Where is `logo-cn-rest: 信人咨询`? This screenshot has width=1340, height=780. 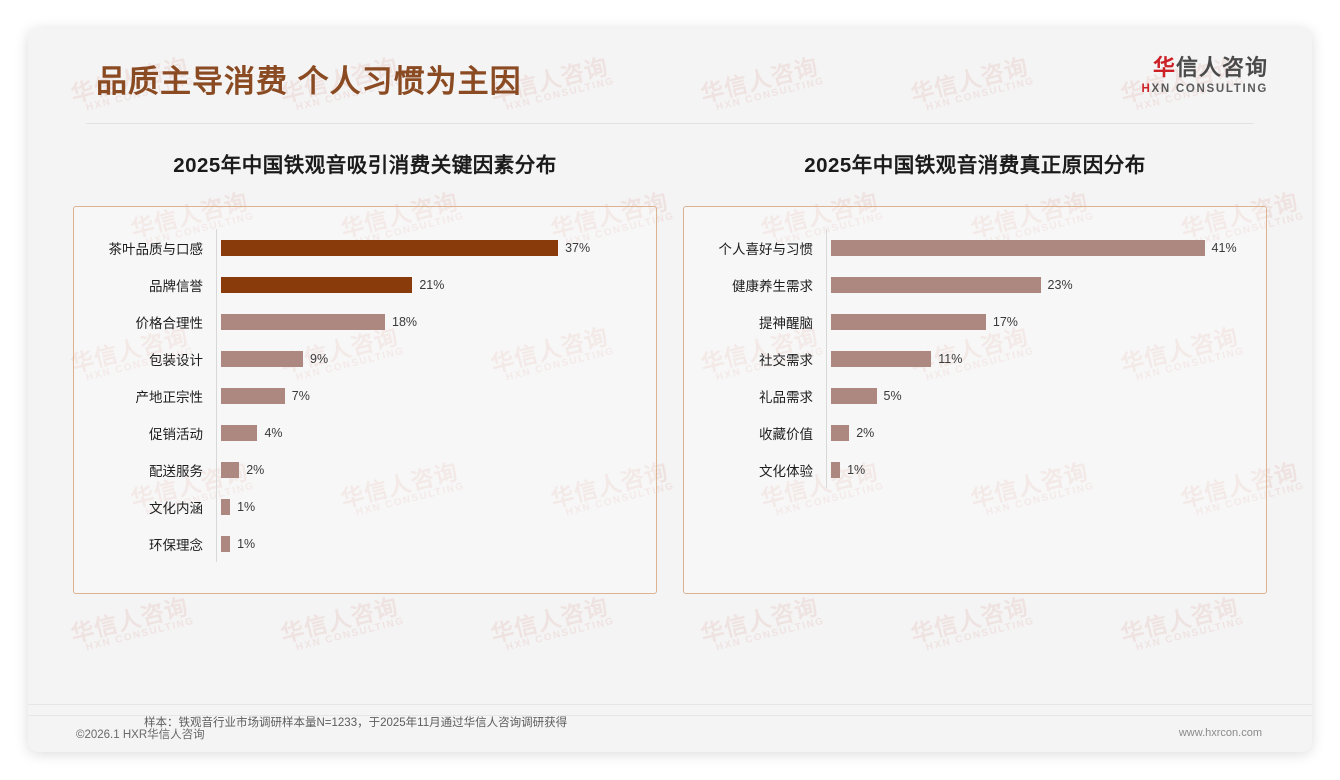
logo-cn-rest: 信人咨询 is located at coordinates (1221, 67).